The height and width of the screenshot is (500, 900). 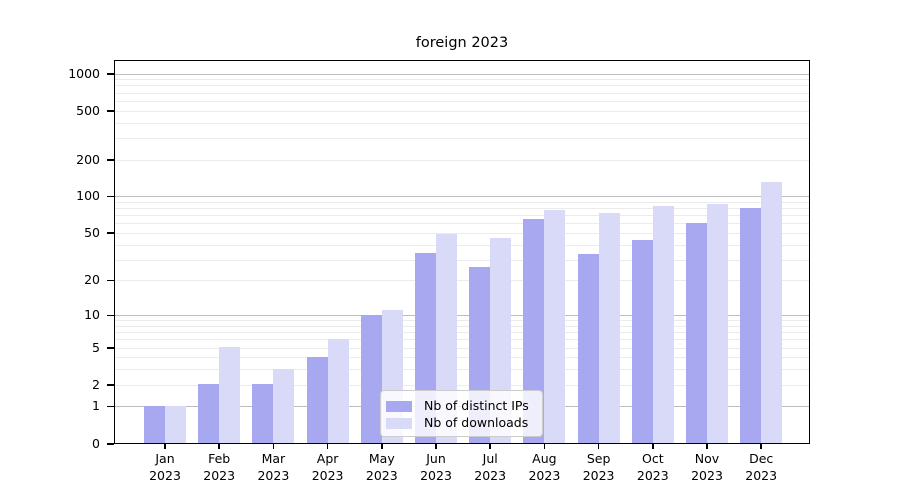 What do you see at coordinates (772, 312) in the screenshot?
I see `bar-downloads-dec` at bounding box center [772, 312].